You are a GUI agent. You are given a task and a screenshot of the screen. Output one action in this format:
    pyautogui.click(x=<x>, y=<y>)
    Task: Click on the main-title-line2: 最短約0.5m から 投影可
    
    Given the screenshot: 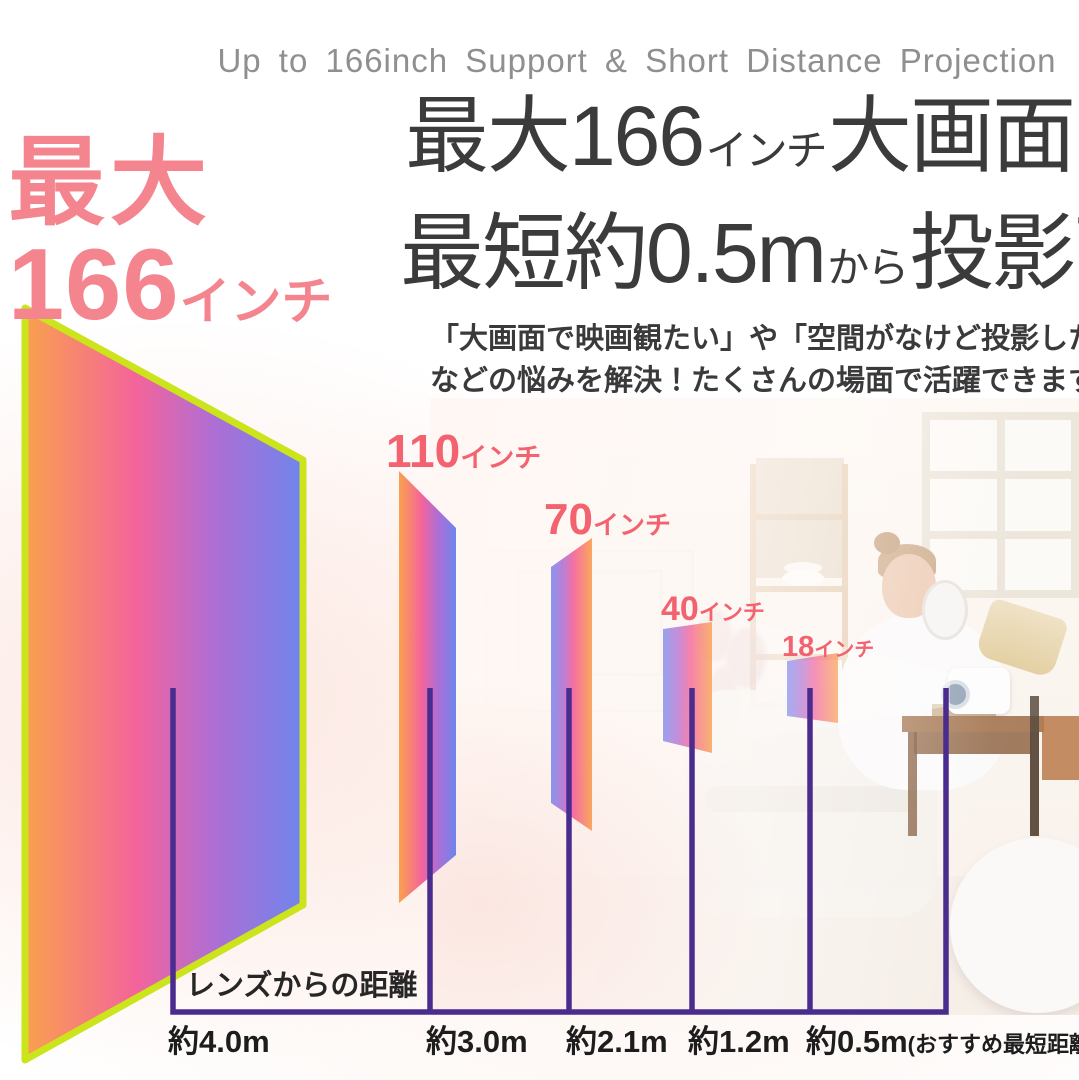 What is the action you would take?
    pyautogui.click(x=739, y=265)
    